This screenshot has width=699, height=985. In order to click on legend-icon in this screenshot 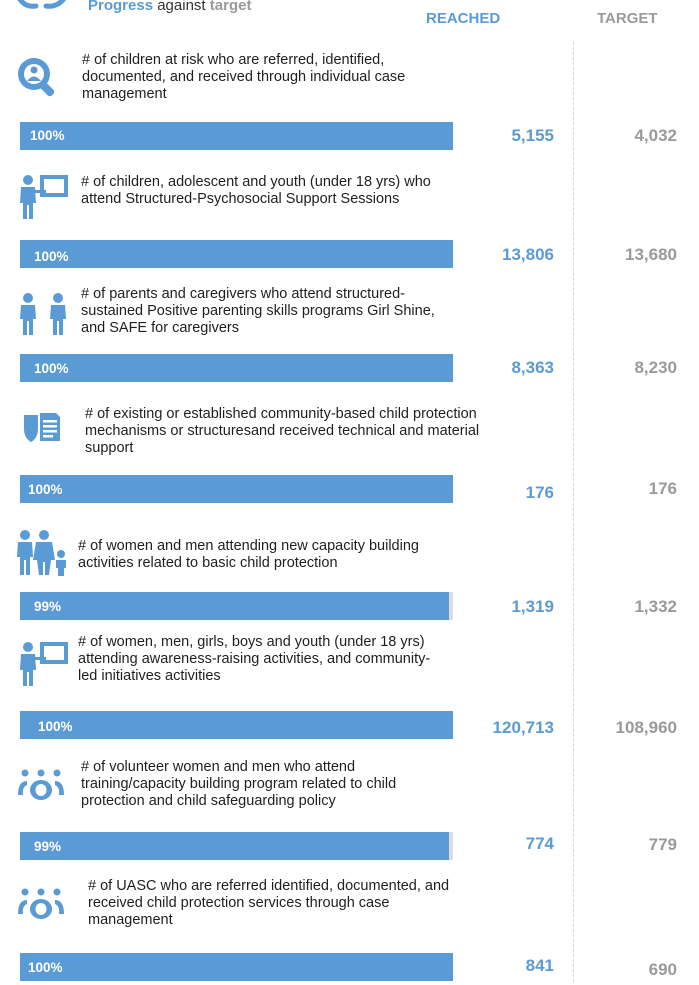, I will do `click(42, 6)`.